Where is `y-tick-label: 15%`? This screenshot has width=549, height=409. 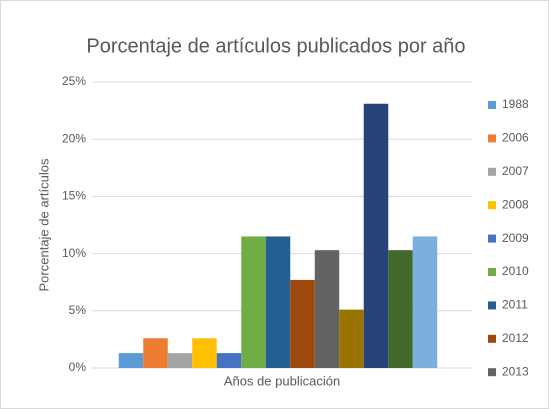
y-tick-label: 15% is located at coordinates (74, 196).